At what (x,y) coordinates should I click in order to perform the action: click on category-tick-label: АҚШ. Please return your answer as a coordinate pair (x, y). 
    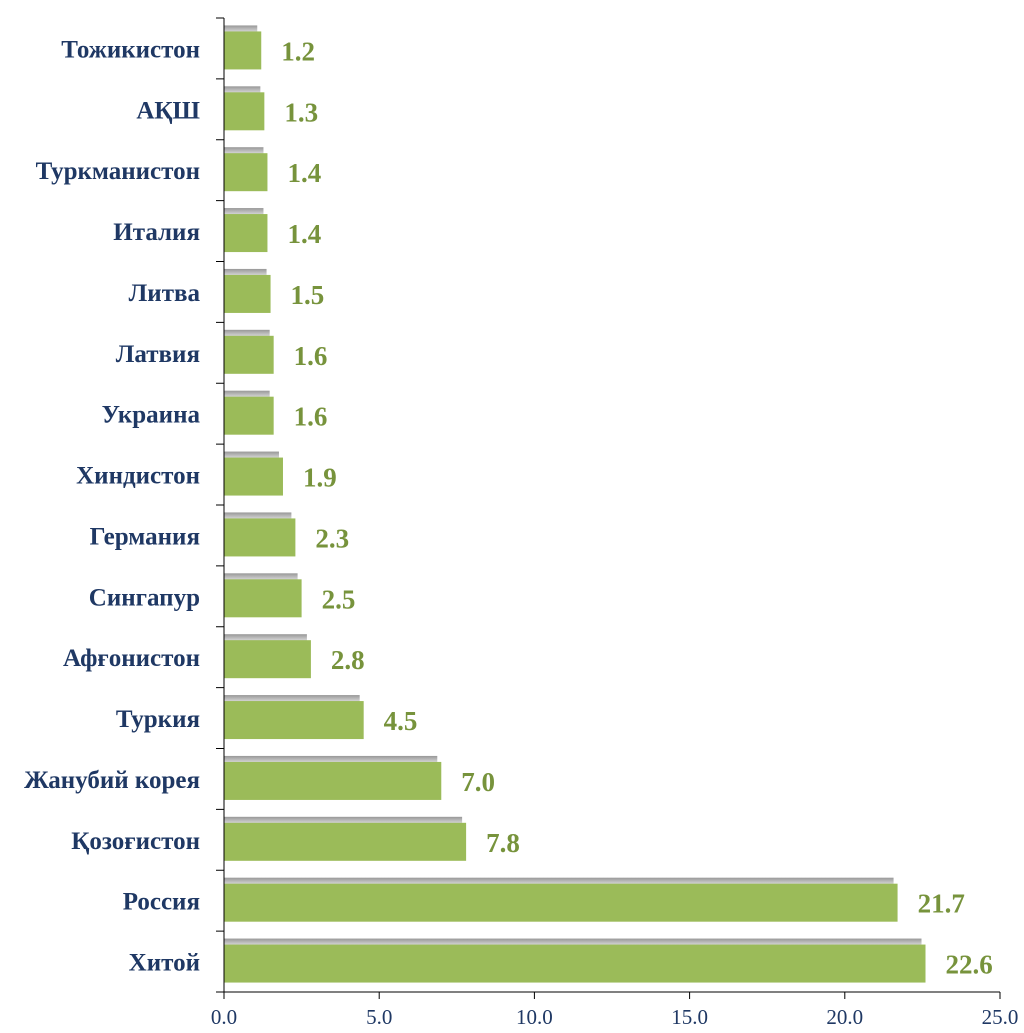
    Looking at the image, I should click on (168, 110).